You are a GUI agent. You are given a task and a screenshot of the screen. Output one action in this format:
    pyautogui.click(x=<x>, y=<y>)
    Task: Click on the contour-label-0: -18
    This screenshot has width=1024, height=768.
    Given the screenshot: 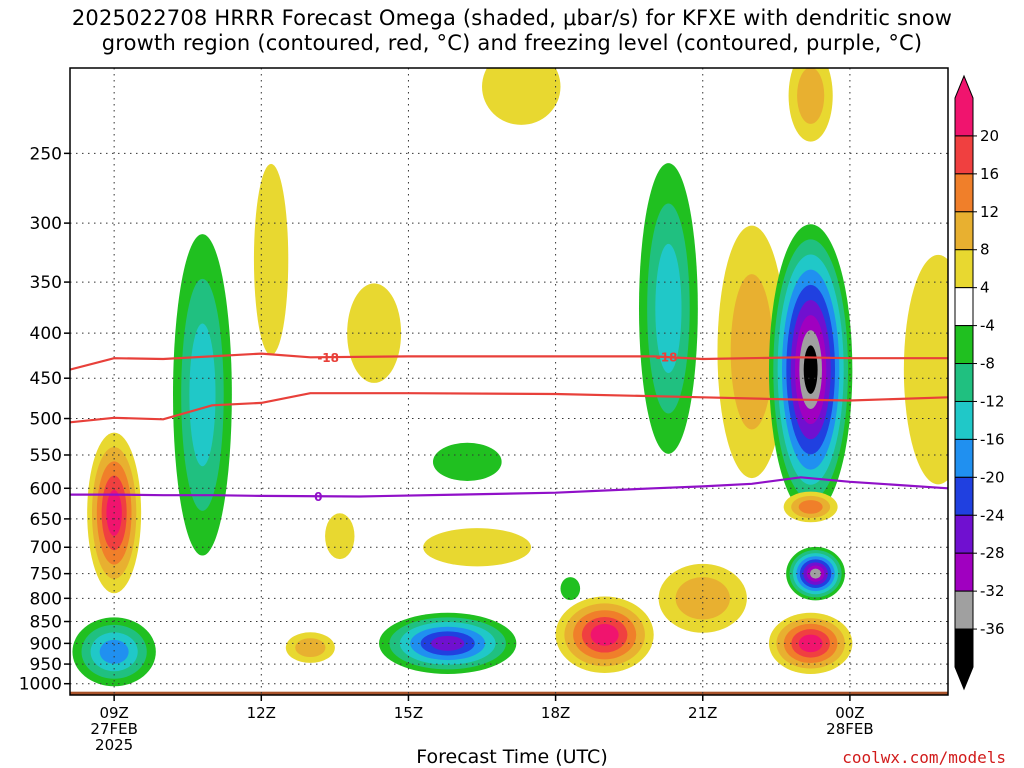 What is the action you would take?
    pyautogui.click(x=328, y=358)
    